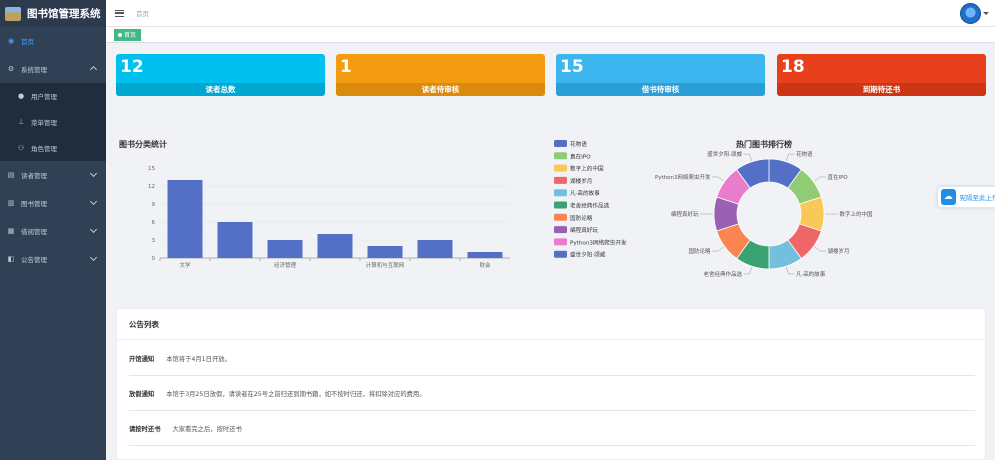 The width and height of the screenshot is (995, 460). What do you see at coordinates (44, 149) in the screenshot?
I see `sidebar-item-label: 角色管理` at bounding box center [44, 149].